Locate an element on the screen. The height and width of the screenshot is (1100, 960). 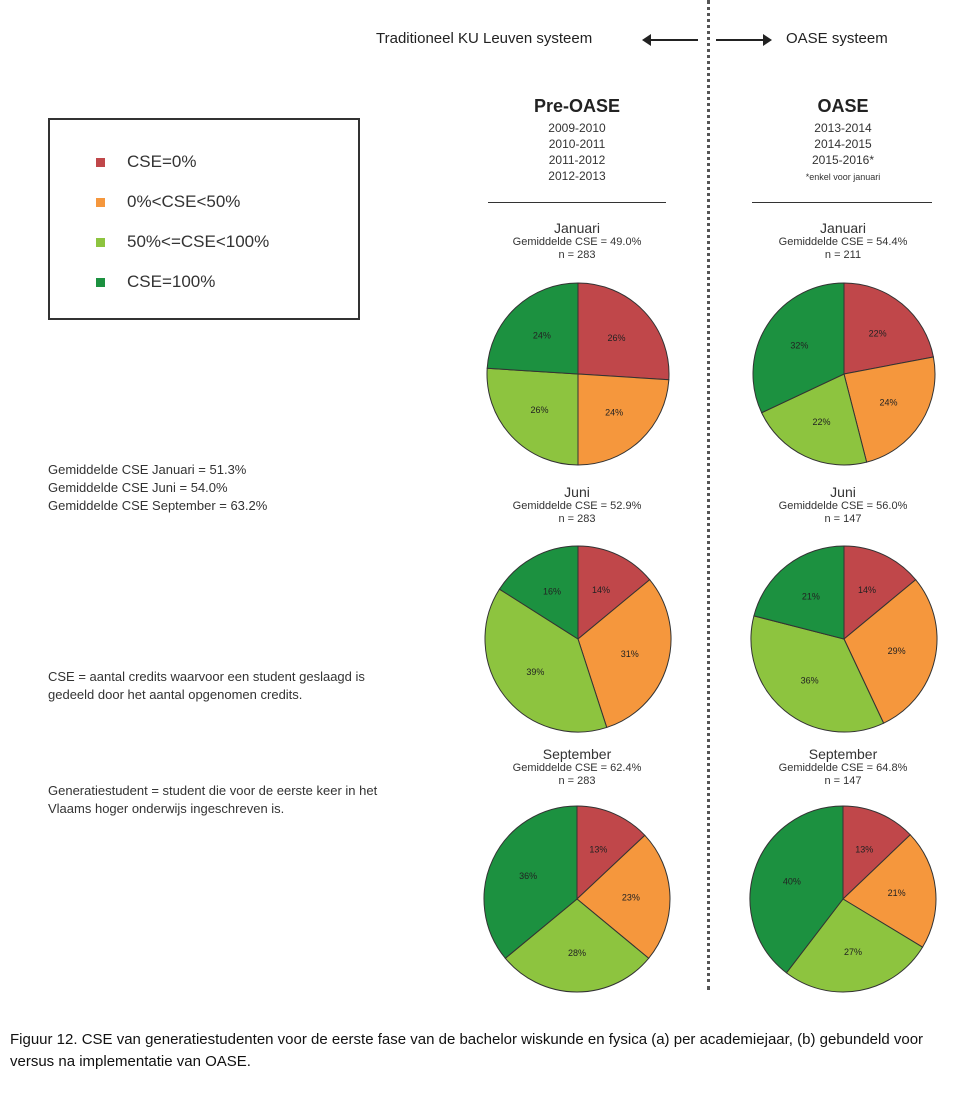
pre-oase-rule is located at coordinates (577, 202).